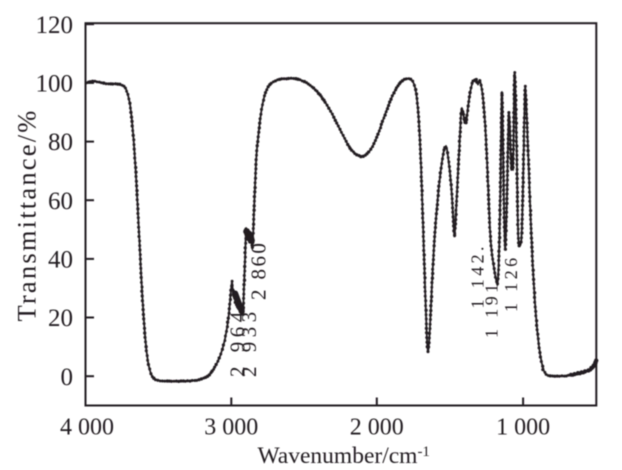  What do you see at coordinates (55, 25) in the screenshot?
I see `svg-text: 120` at bounding box center [55, 25].